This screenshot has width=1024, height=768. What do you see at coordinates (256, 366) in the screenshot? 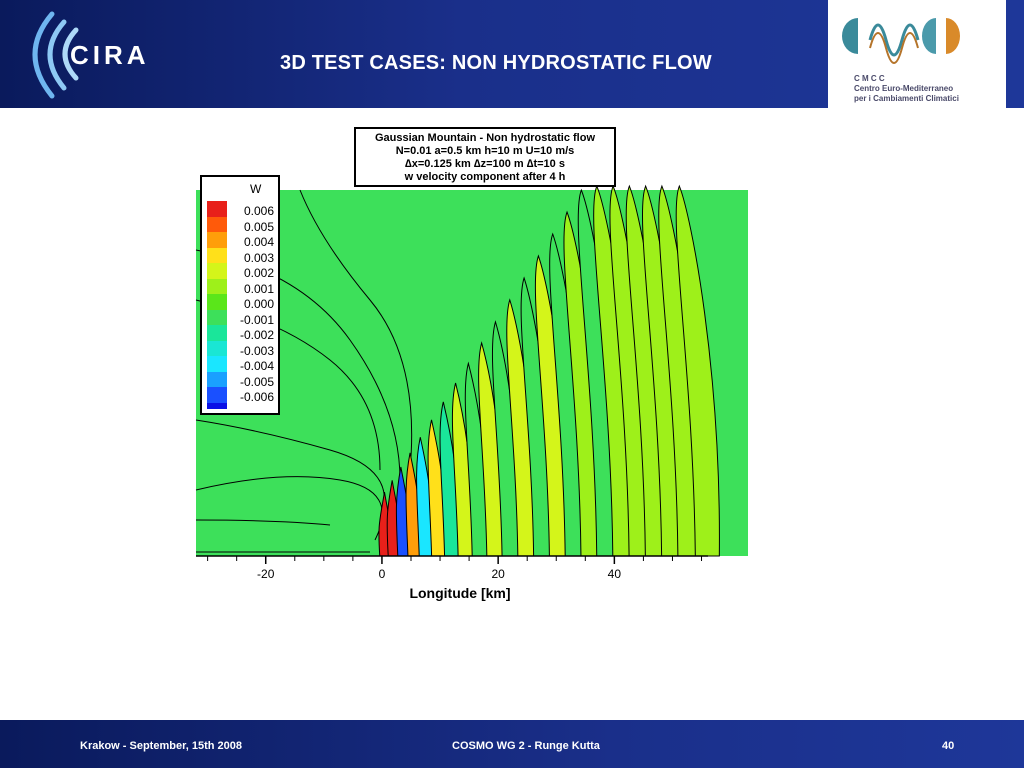
I see `legend-label: -0.004` at bounding box center [256, 366].